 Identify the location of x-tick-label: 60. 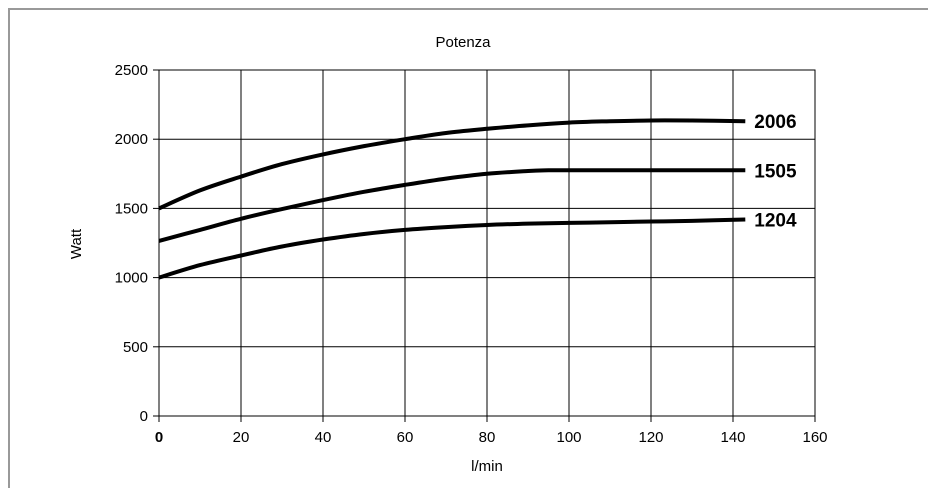
(405, 437).